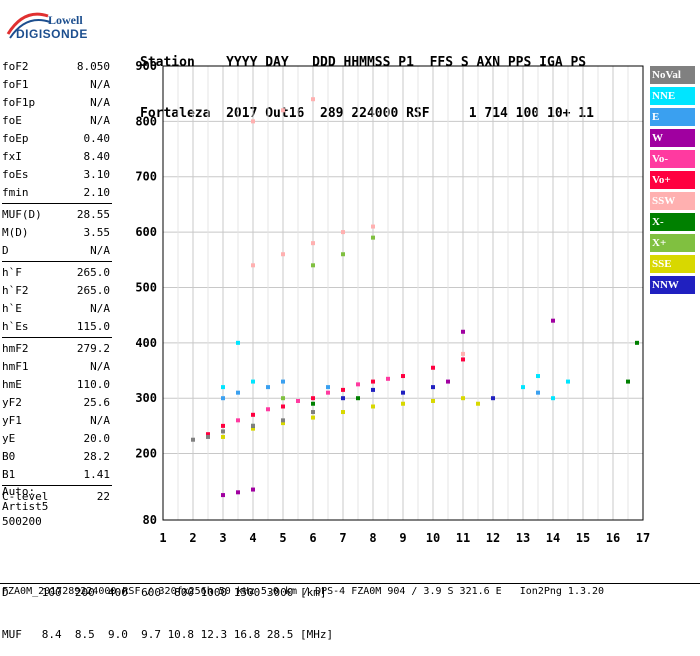  What do you see at coordinates (56, 85) in the screenshot?
I see `param-row: foF1 N/A` at bounding box center [56, 85].